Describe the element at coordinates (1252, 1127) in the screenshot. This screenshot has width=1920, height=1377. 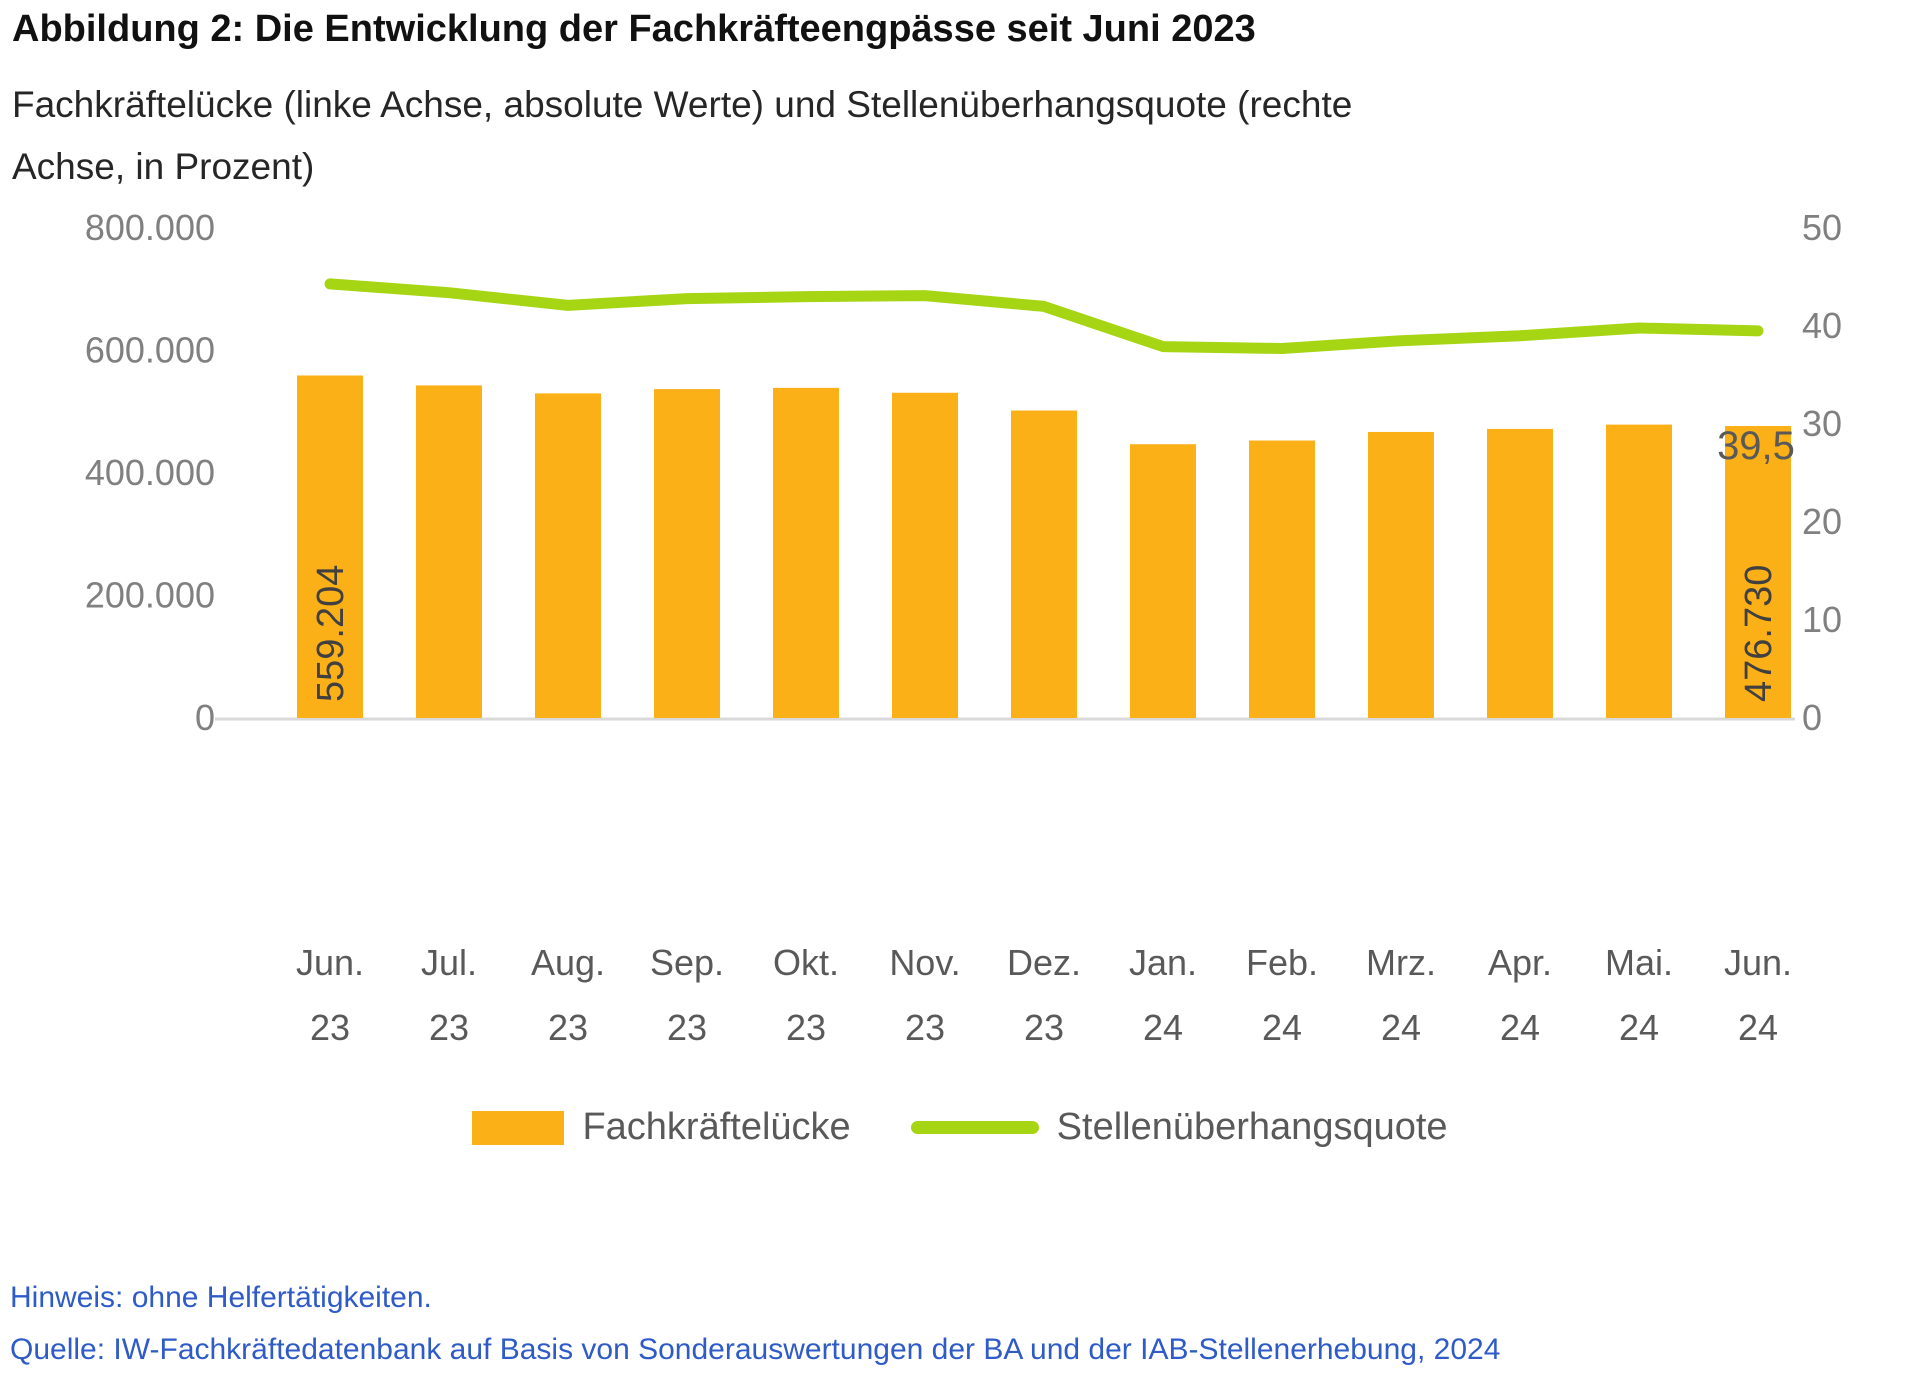
I see `legend-label-stellenueberhangsquote: Stellenüberhangsquote` at that location.